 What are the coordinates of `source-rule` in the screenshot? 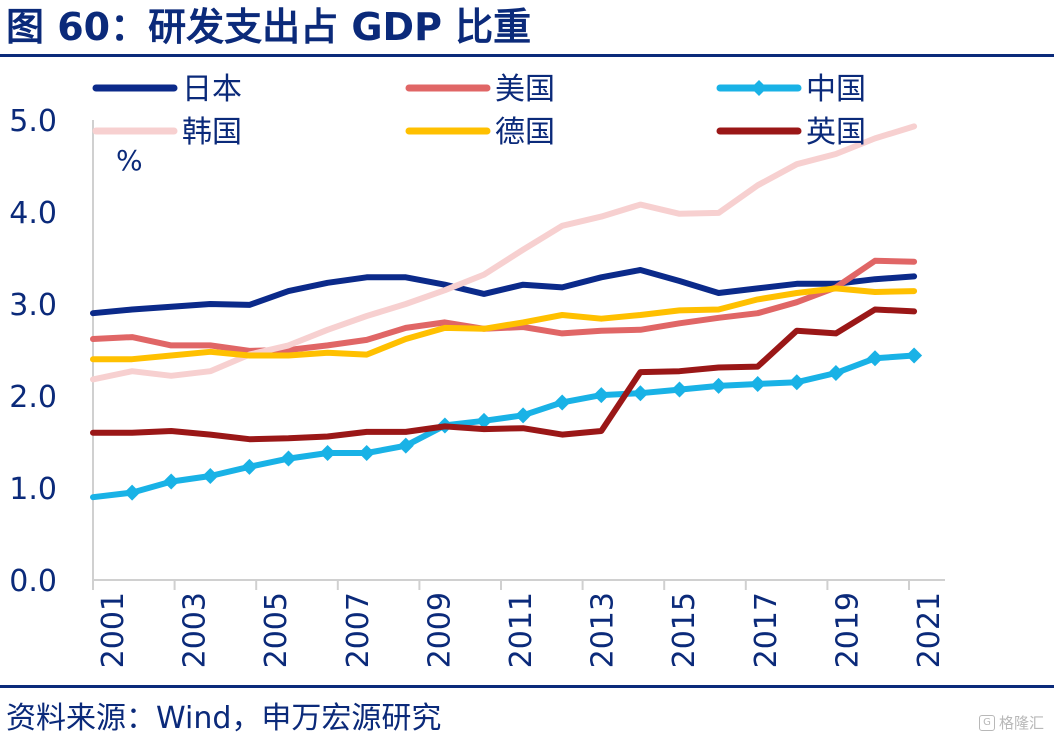 It's located at (527, 686).